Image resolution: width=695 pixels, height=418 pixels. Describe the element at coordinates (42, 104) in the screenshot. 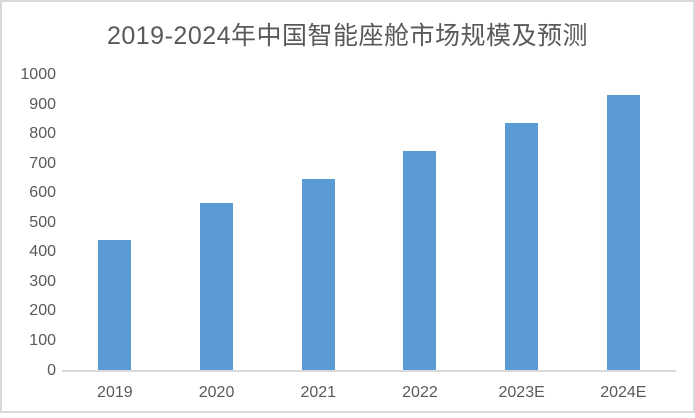

I see `y-tick-label-900: 900` at that location.